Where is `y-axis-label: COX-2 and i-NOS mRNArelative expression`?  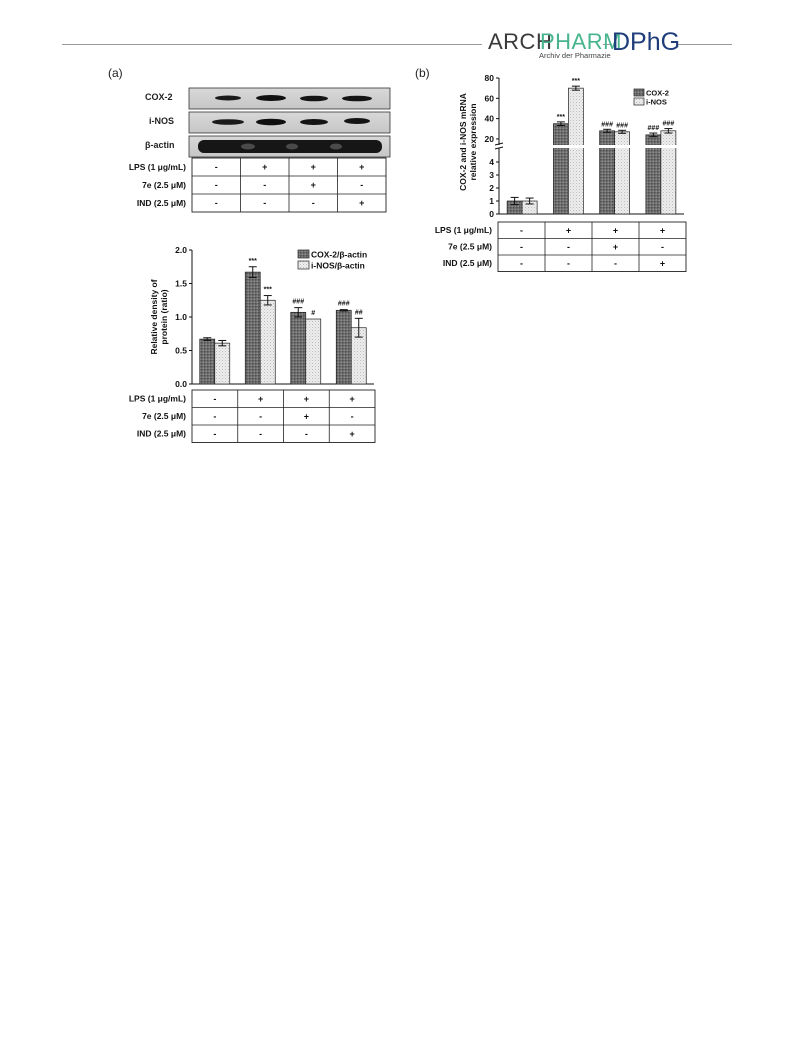
y-axis-label: COX-2 and i-NOS mRNArelative expression is located at coordinates (468, 142).